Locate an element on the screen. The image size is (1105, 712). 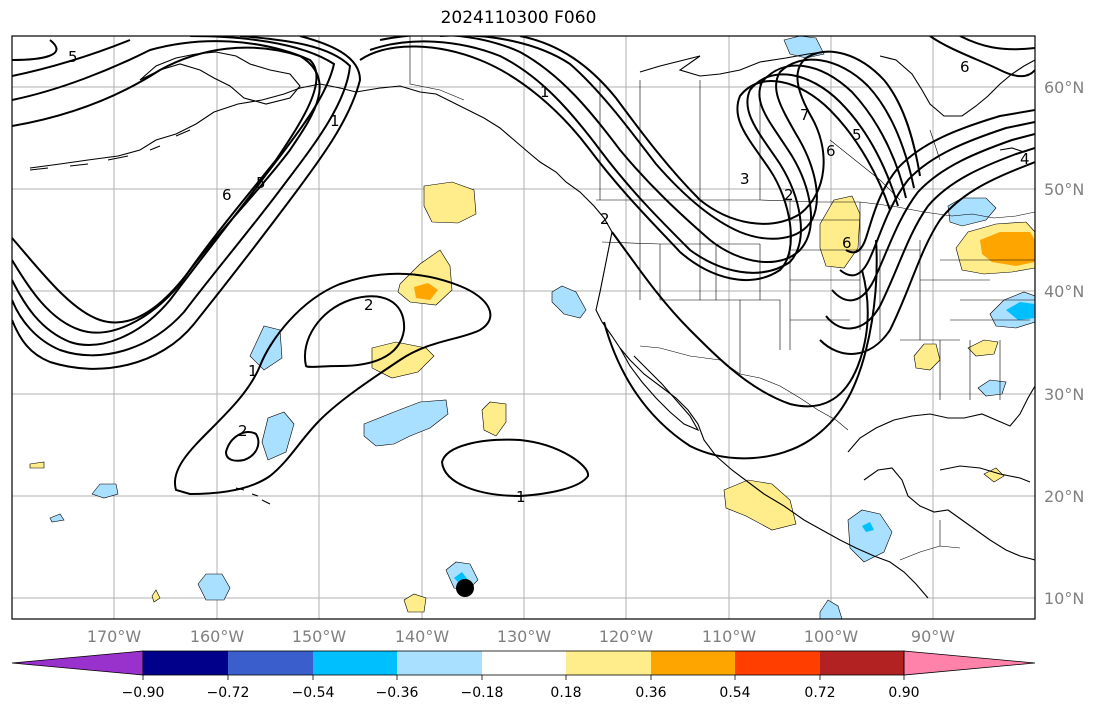
fill-yellow-west-23n is located at coordinates (37, 465).